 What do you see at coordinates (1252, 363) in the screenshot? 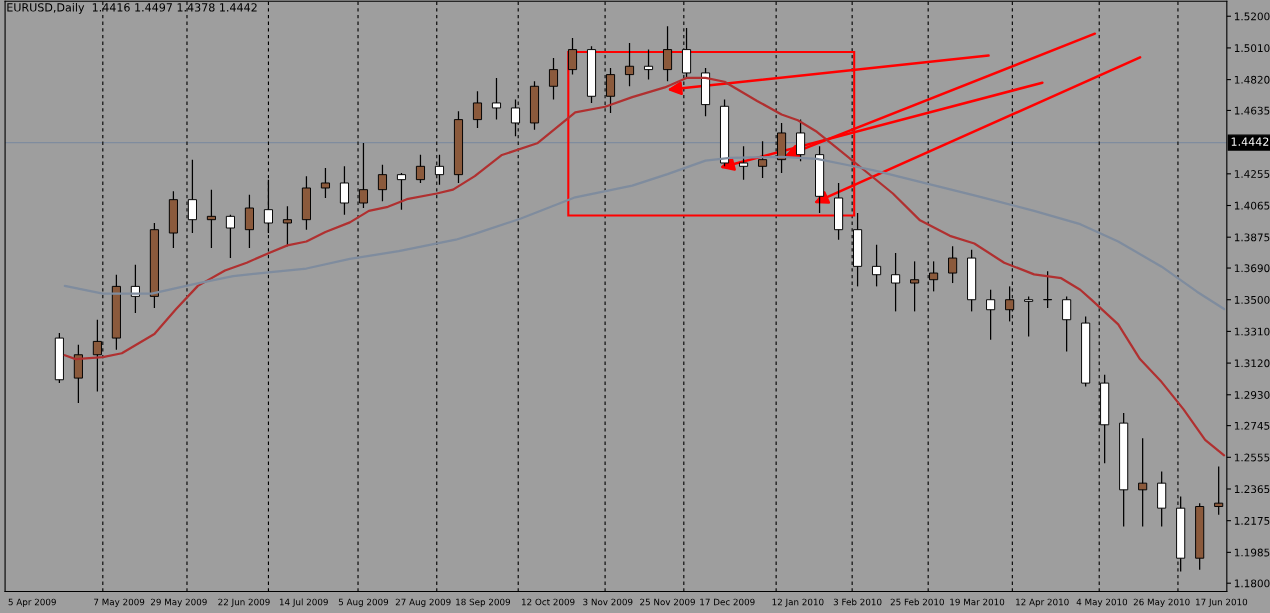
I see `y-tick-label: 1.3120` at bounding box center [1252, 363].